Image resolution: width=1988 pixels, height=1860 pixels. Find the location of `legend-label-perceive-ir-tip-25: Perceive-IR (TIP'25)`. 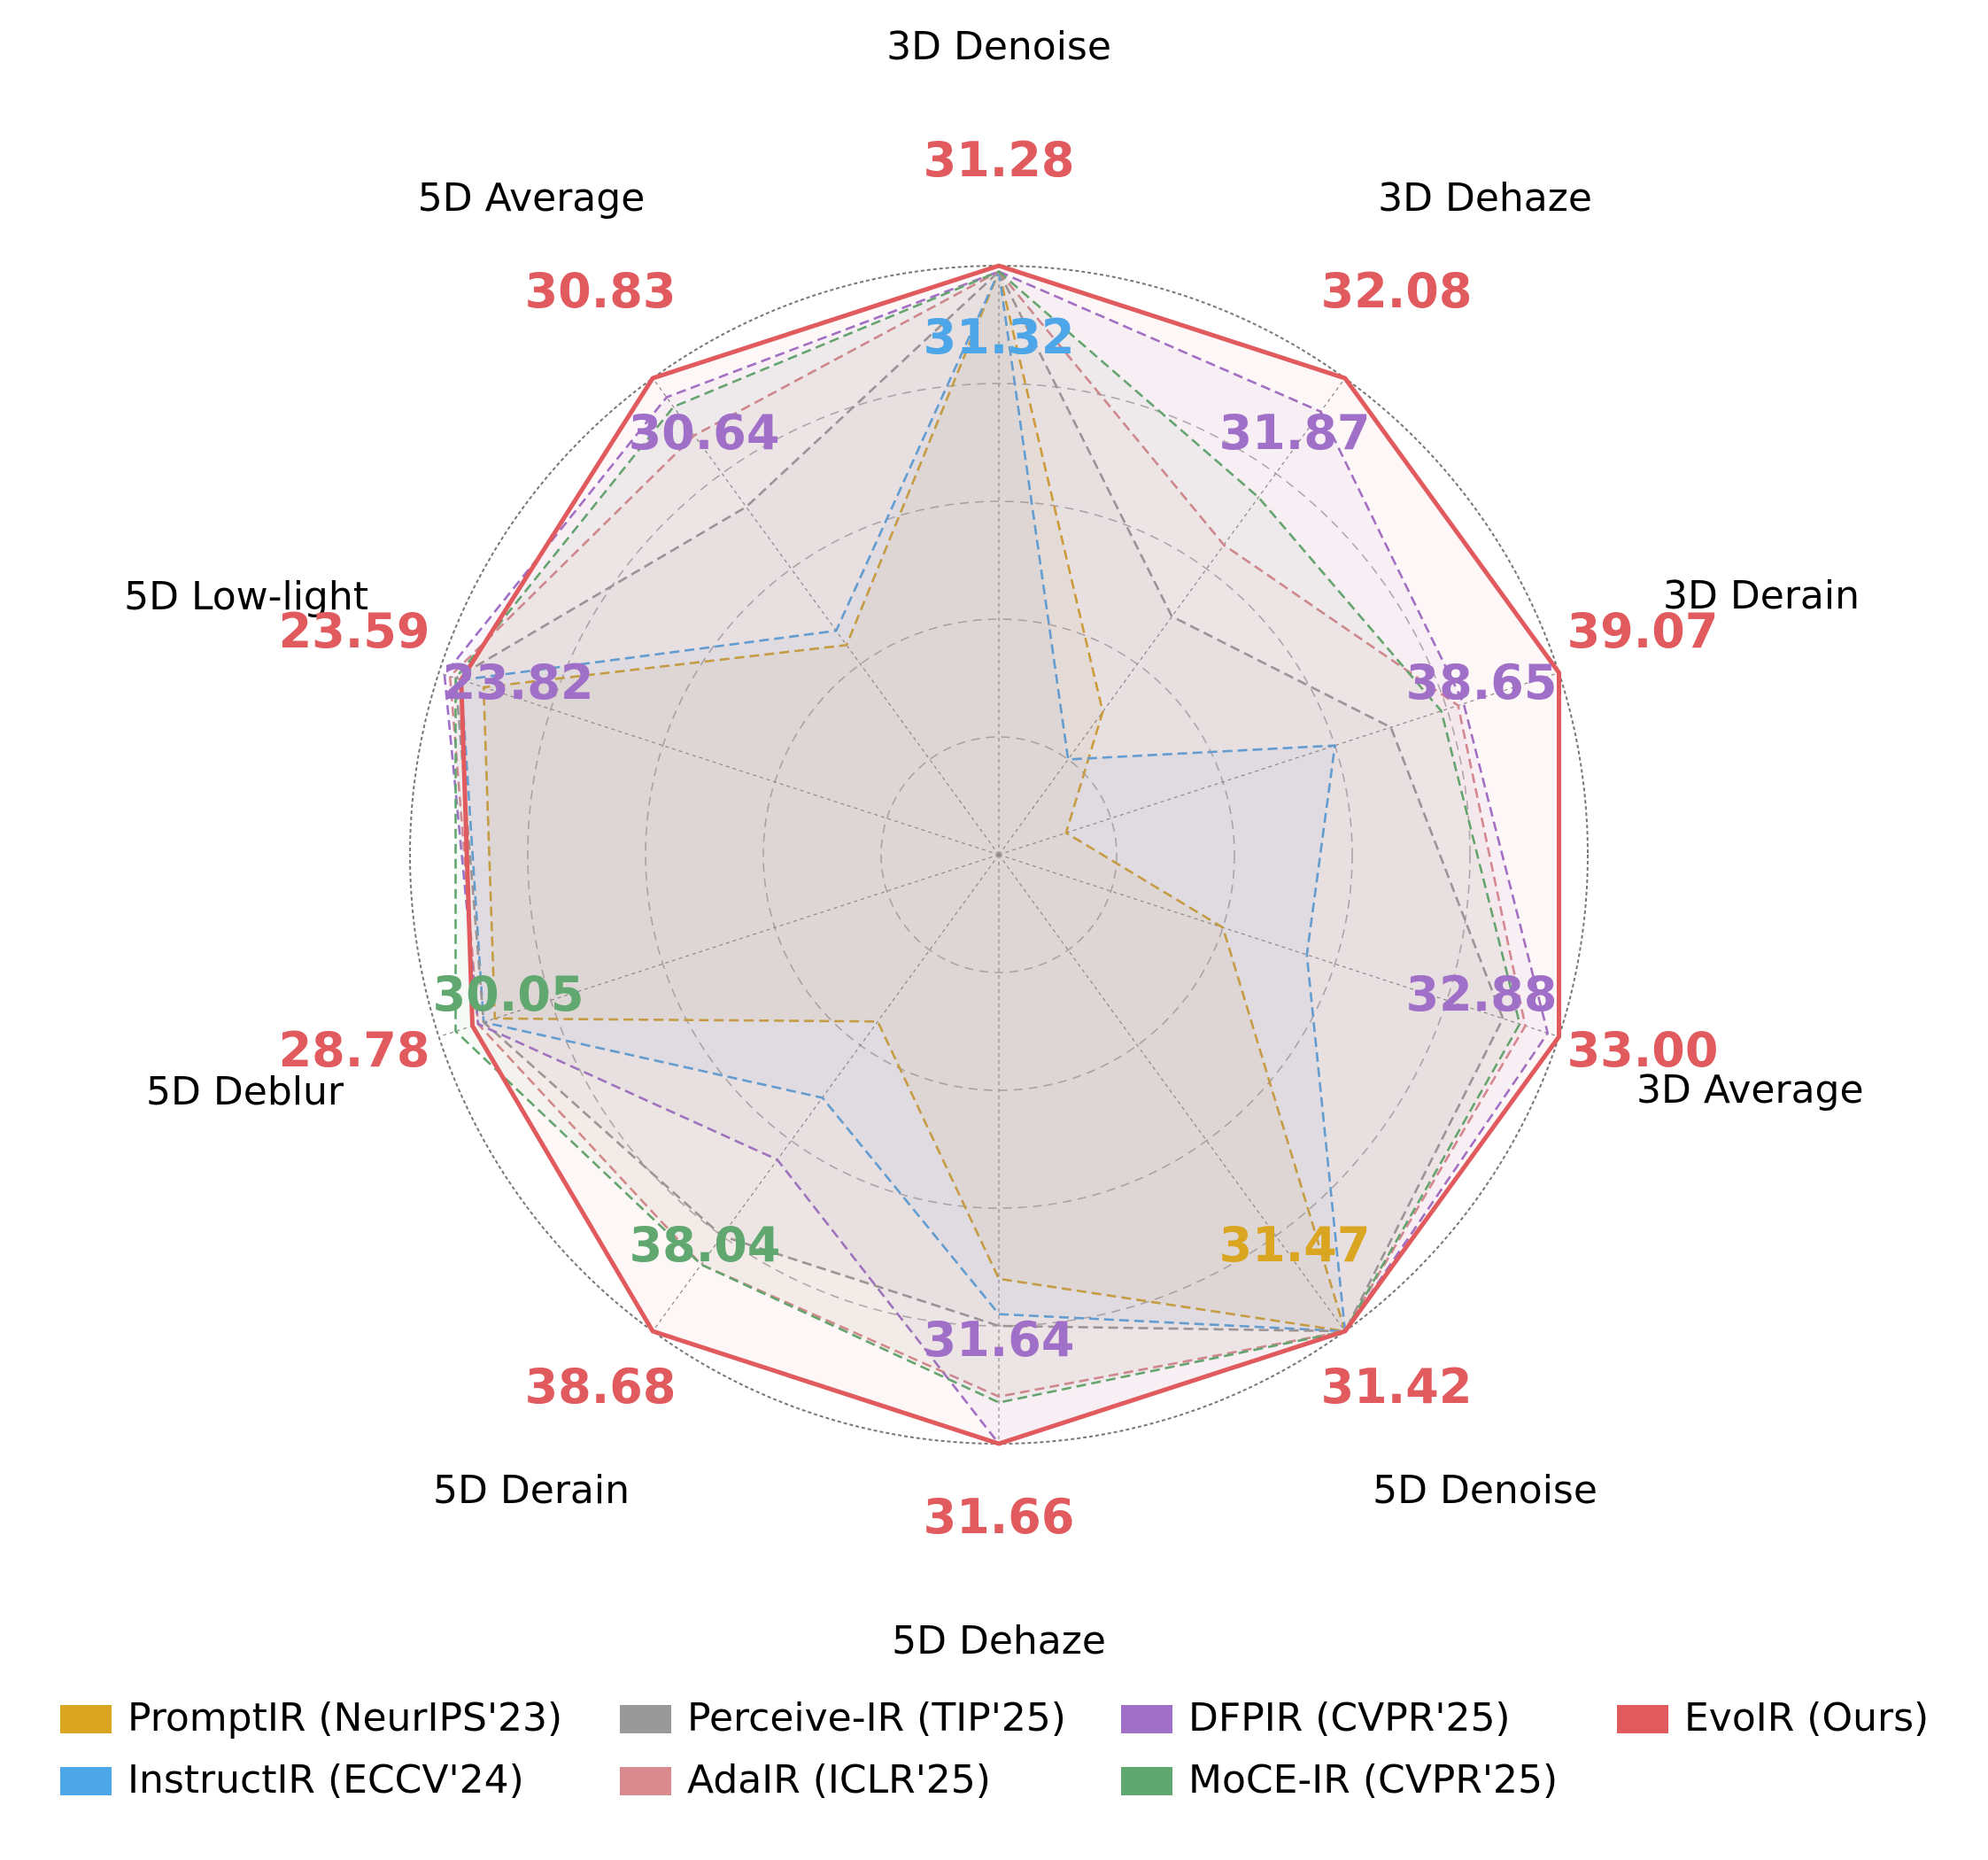

legend-label-perceive-ir-tip-25: Perceive-IR (TIP'25) is located at coordinates (876, 1717).